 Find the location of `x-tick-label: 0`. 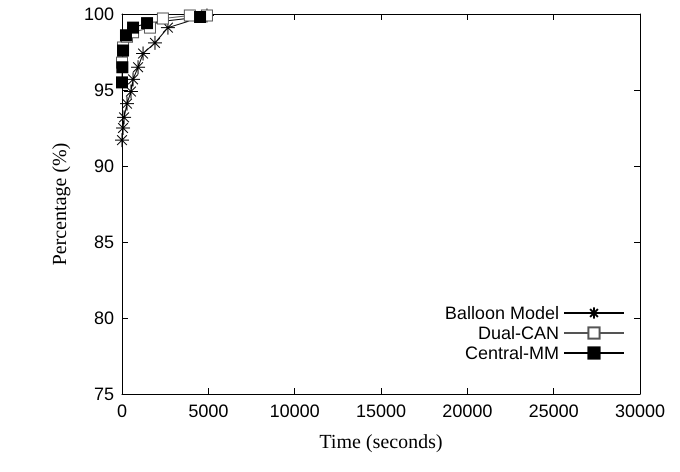

x-tick-label: 0 is located at coordinates (122, 411).